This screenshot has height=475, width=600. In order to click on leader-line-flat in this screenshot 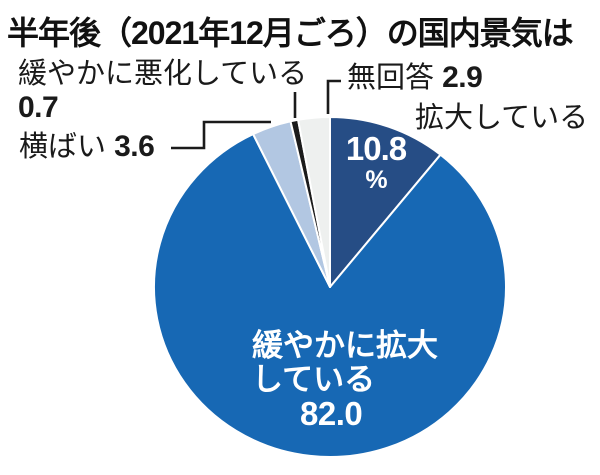, I will do `click(221, 135)`.